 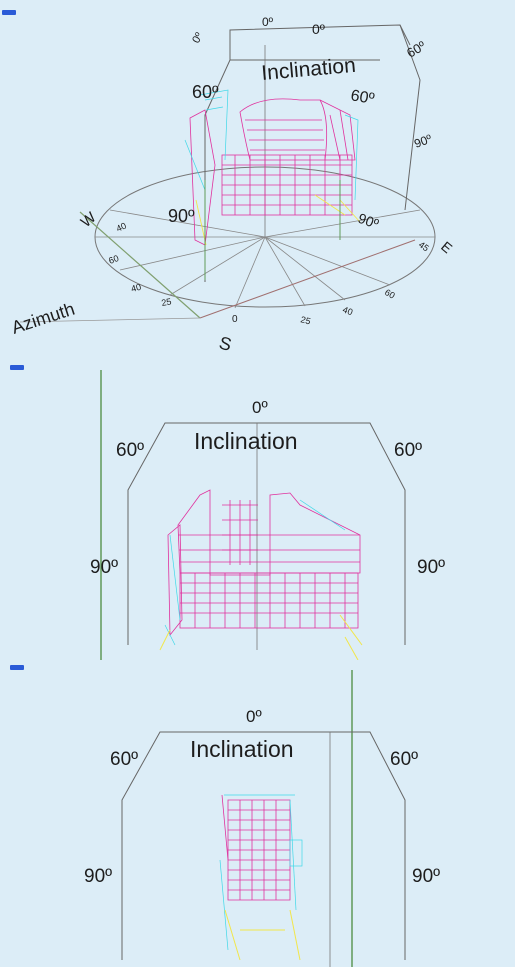 I want to click on green-guides, so click(x=272, y=230).